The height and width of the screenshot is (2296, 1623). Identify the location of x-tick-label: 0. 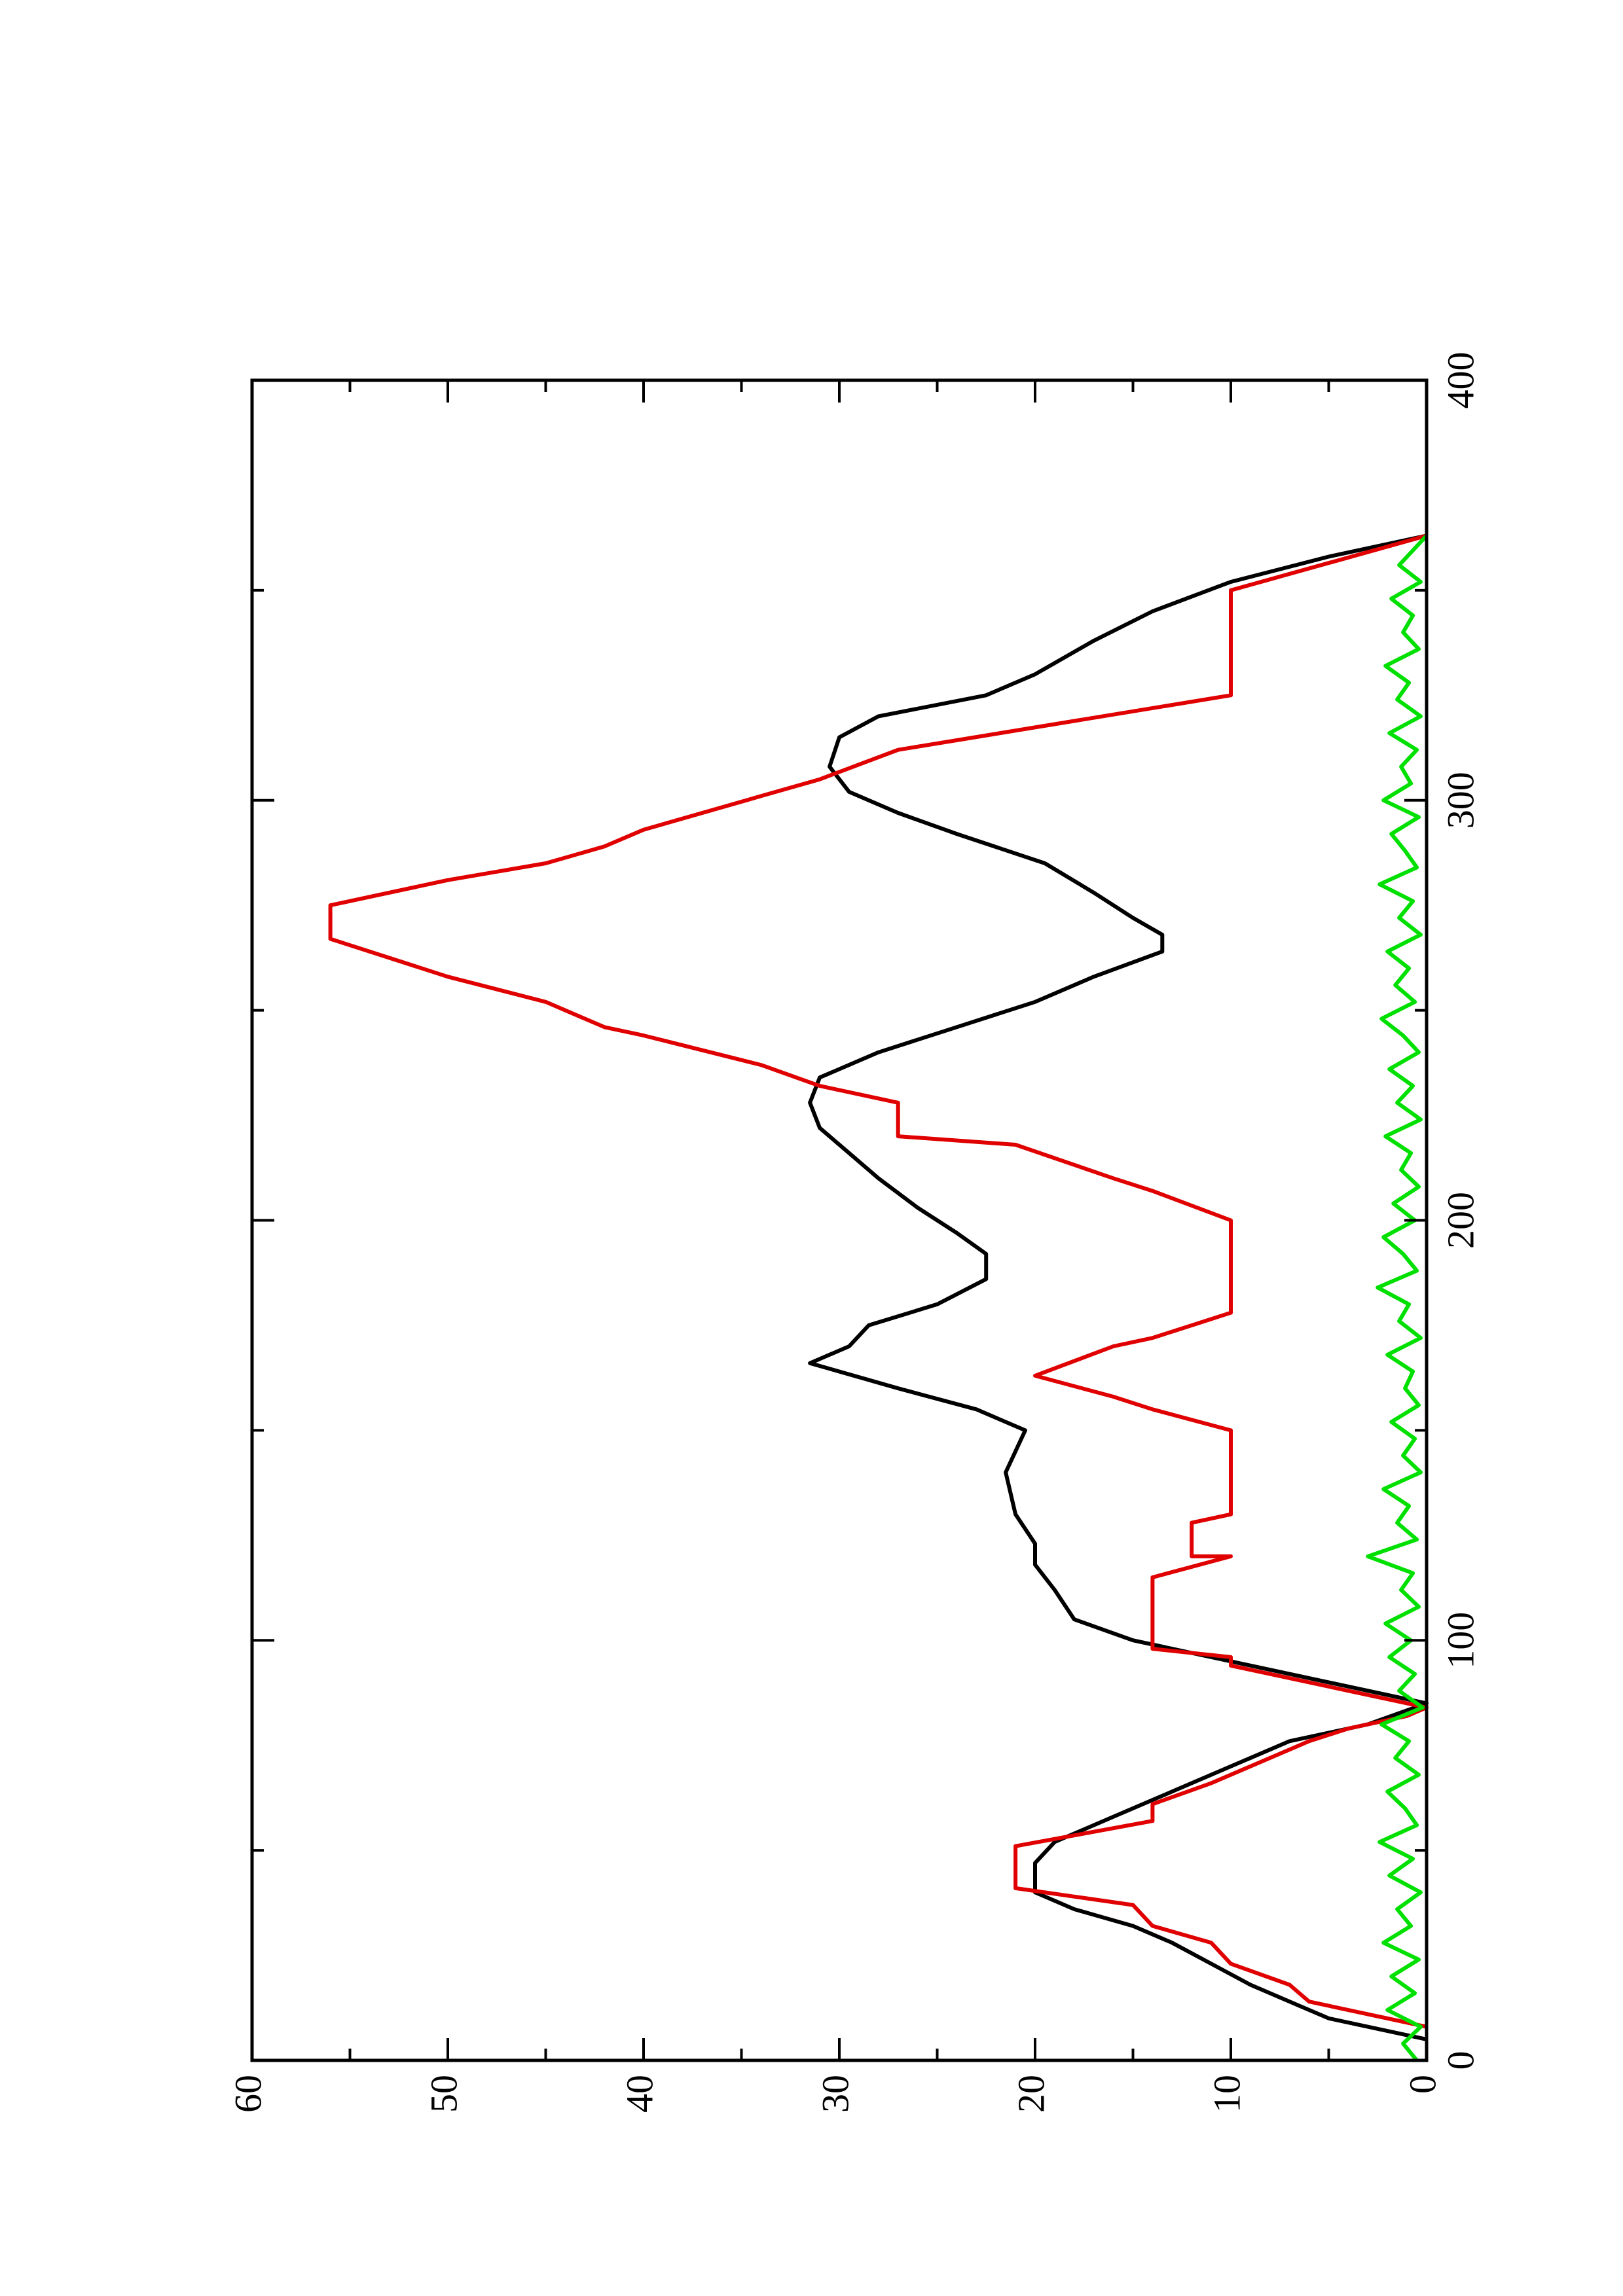
(1461, 2060).